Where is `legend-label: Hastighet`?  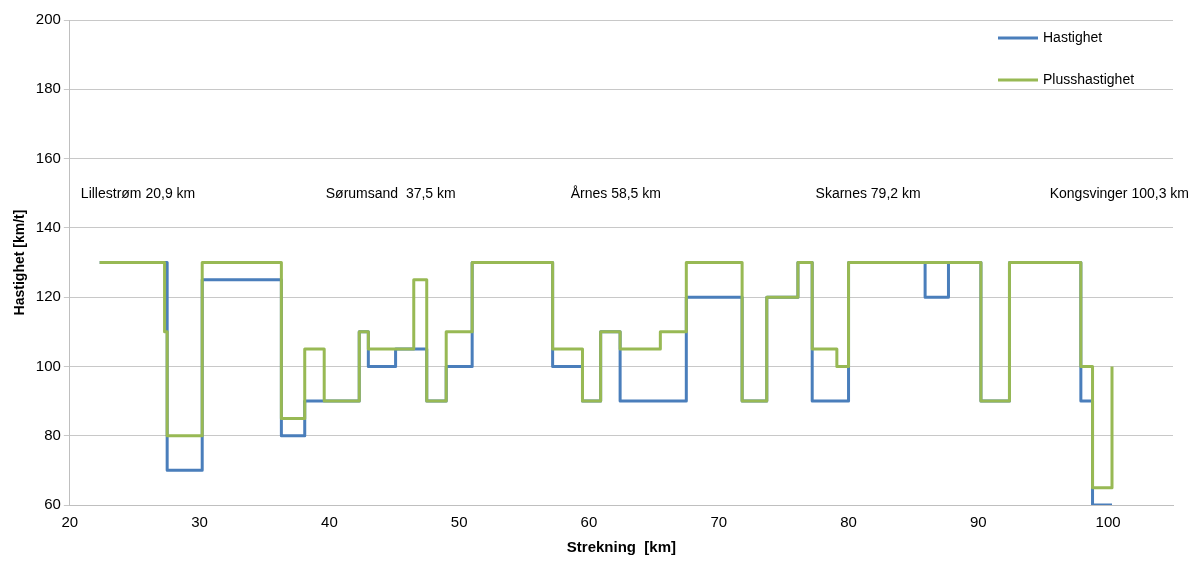 legend-label: Hastighet is located at coordinates (1073, 36).